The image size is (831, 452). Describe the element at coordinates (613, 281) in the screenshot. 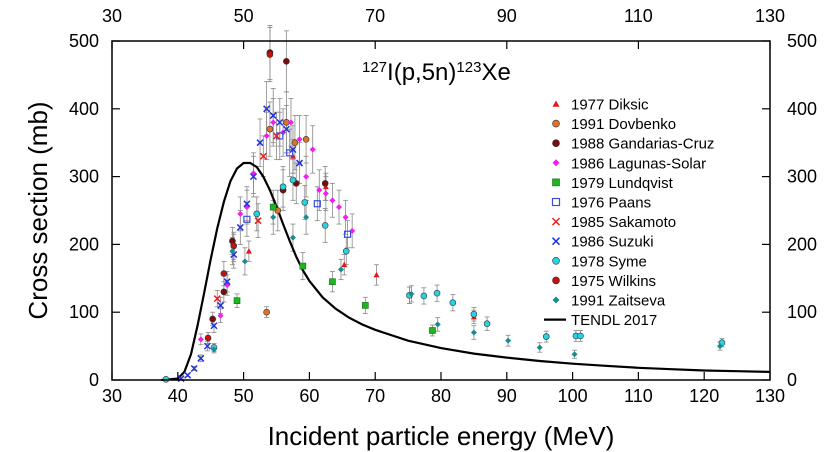

I see `legend-label: 1975 Wilkins` at that location.